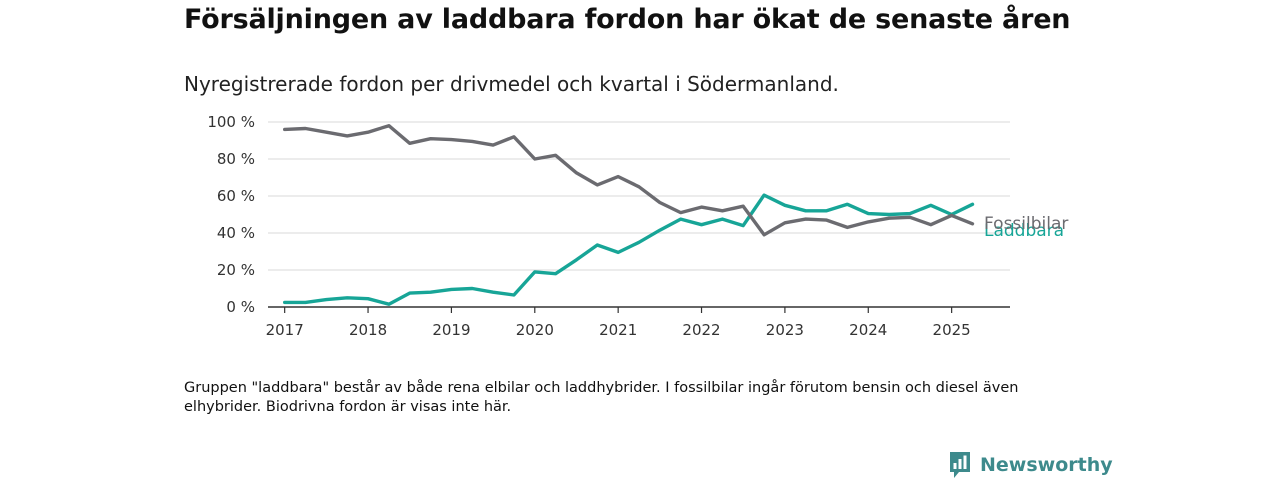 This screenshot has width=1280, height=481. I want to click on series-line-laddbara, so click(629, 249).